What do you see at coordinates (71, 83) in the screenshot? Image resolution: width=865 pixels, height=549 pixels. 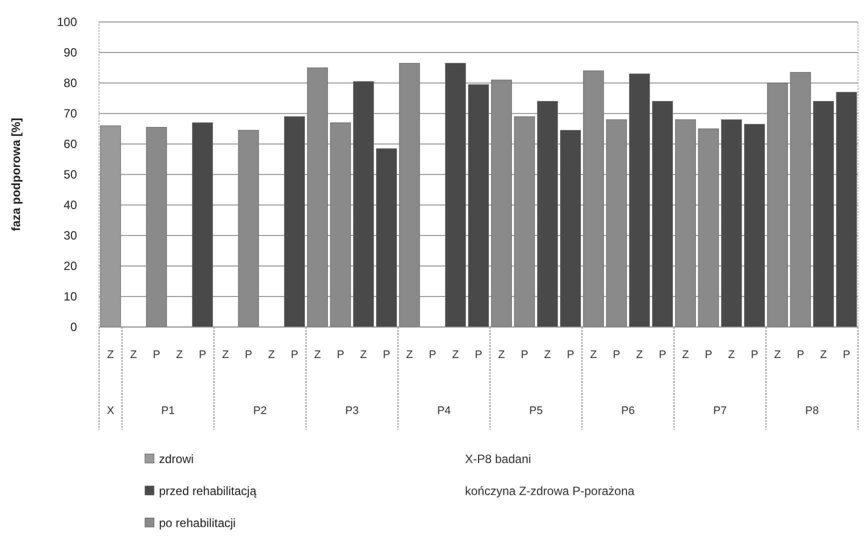 I see `y-tick-label: 80` at bounding box center [71, 83].